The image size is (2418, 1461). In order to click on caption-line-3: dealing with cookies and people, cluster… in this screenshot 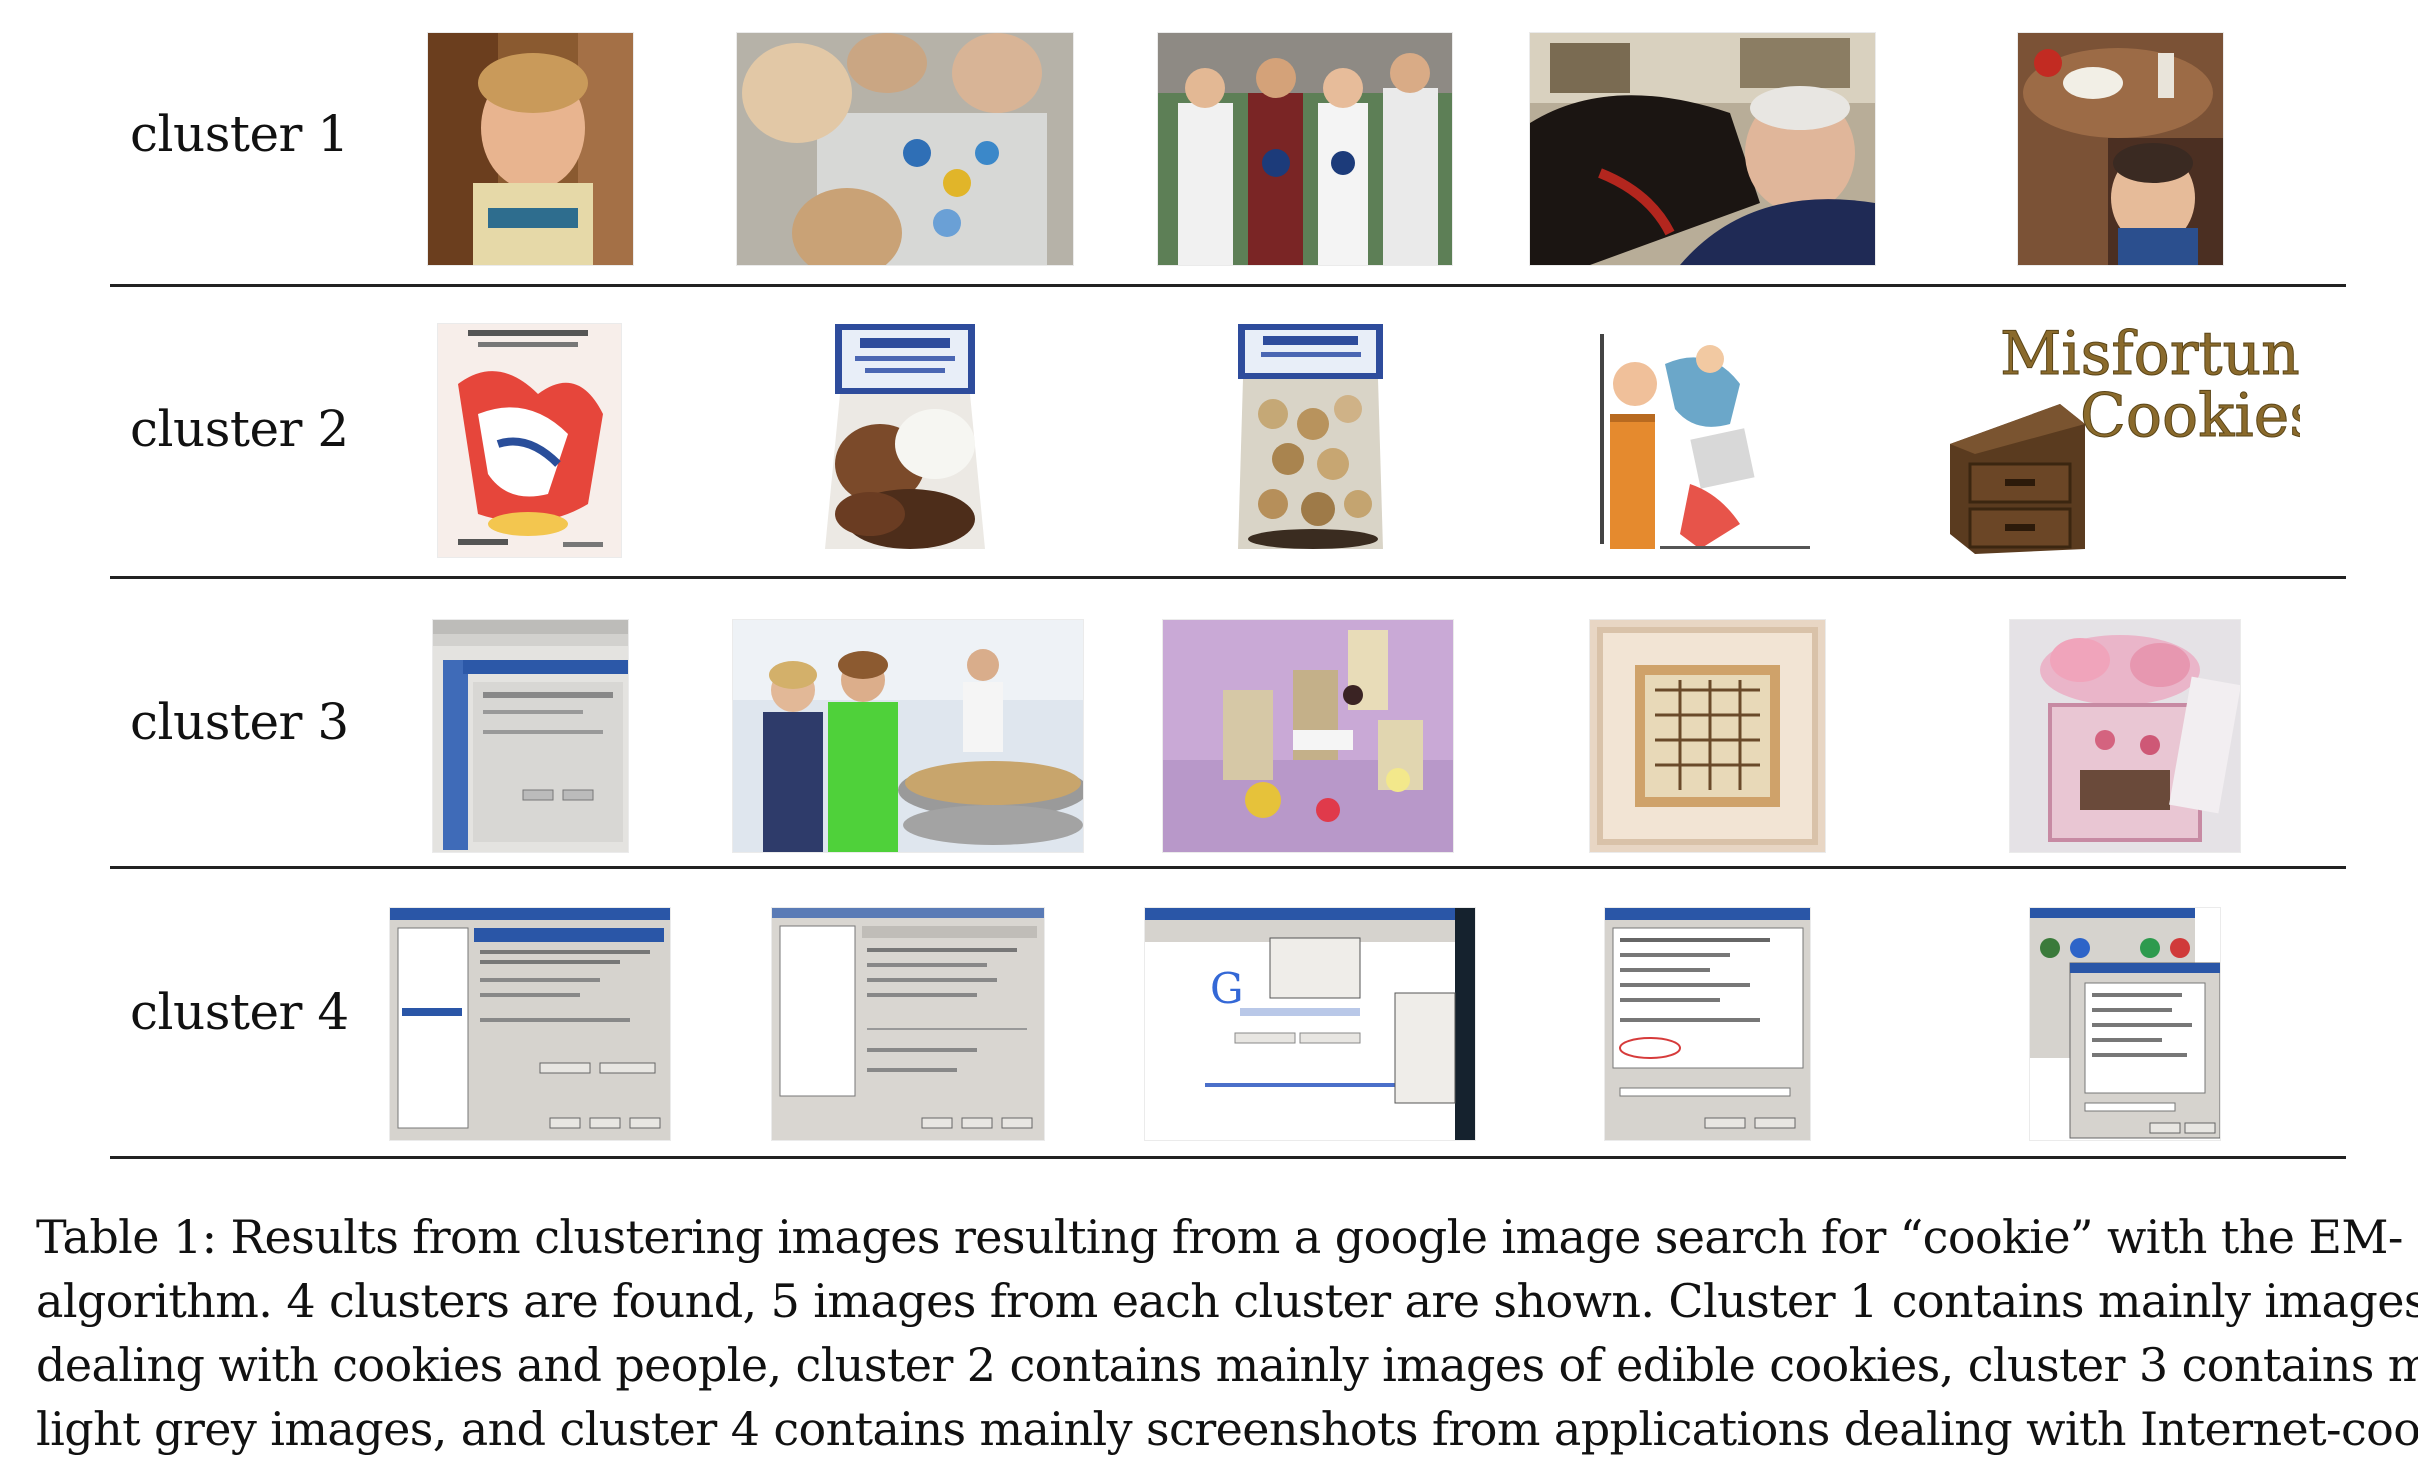, I will do `click(1227, 1365)`.